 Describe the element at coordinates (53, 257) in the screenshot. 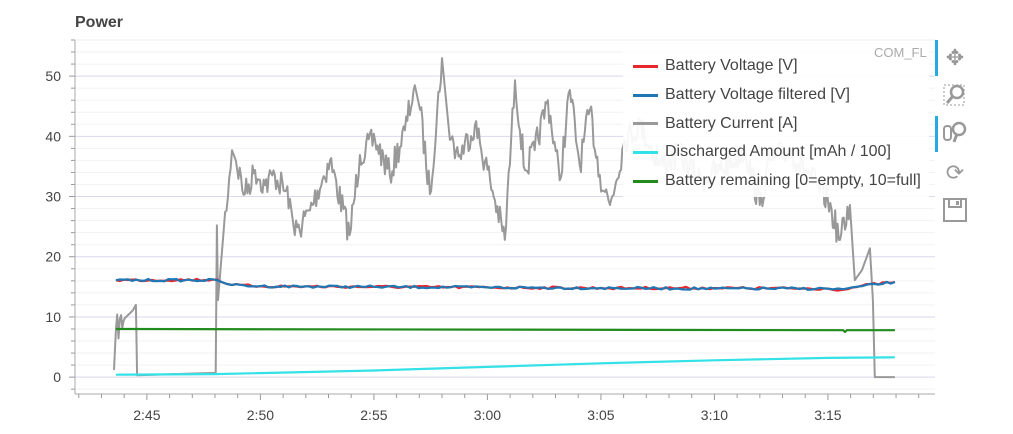

I see `y-tick-label: 20` at that location.